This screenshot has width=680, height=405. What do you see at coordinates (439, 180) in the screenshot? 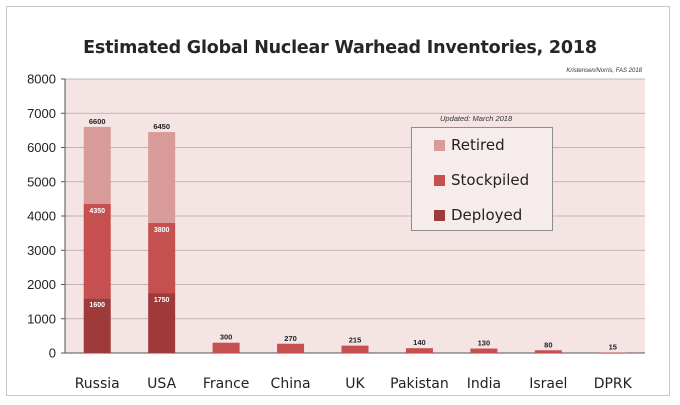
I see `legend-swatch-stockpiled` at bounding box center [439, 180].